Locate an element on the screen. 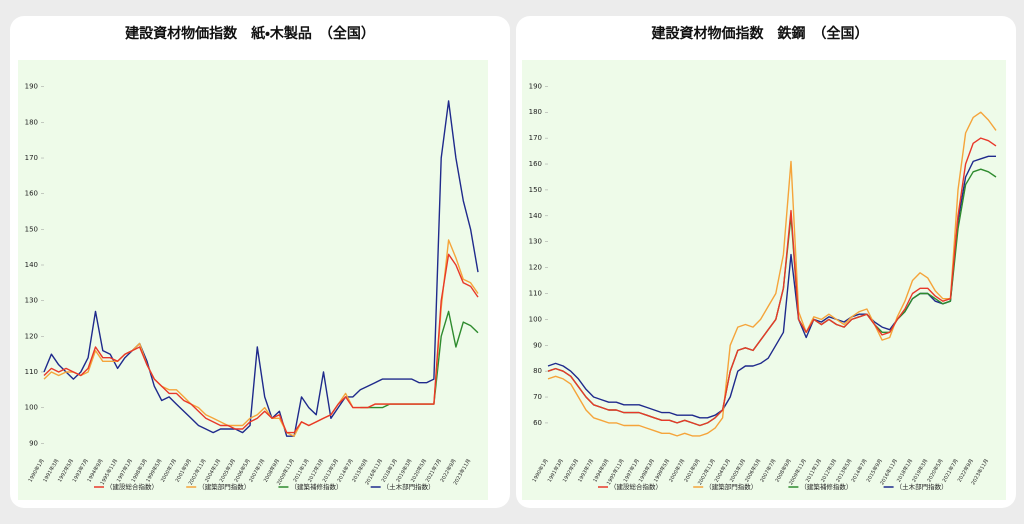 This screenshot has width=1024, height=524. y-tick-label: 80 is located at coordinates (537, 371).